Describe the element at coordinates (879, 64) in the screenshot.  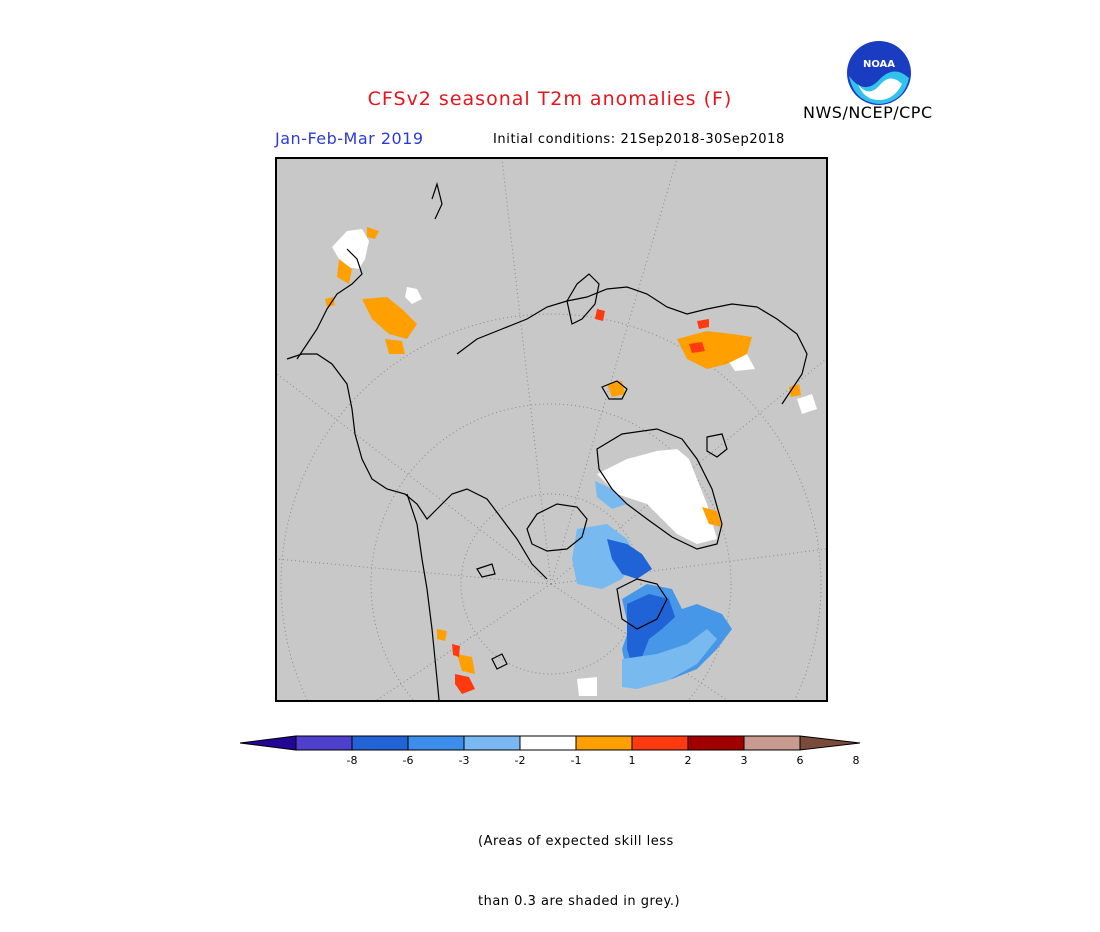
I see `noaa-logo-text: NOAA` at that location.